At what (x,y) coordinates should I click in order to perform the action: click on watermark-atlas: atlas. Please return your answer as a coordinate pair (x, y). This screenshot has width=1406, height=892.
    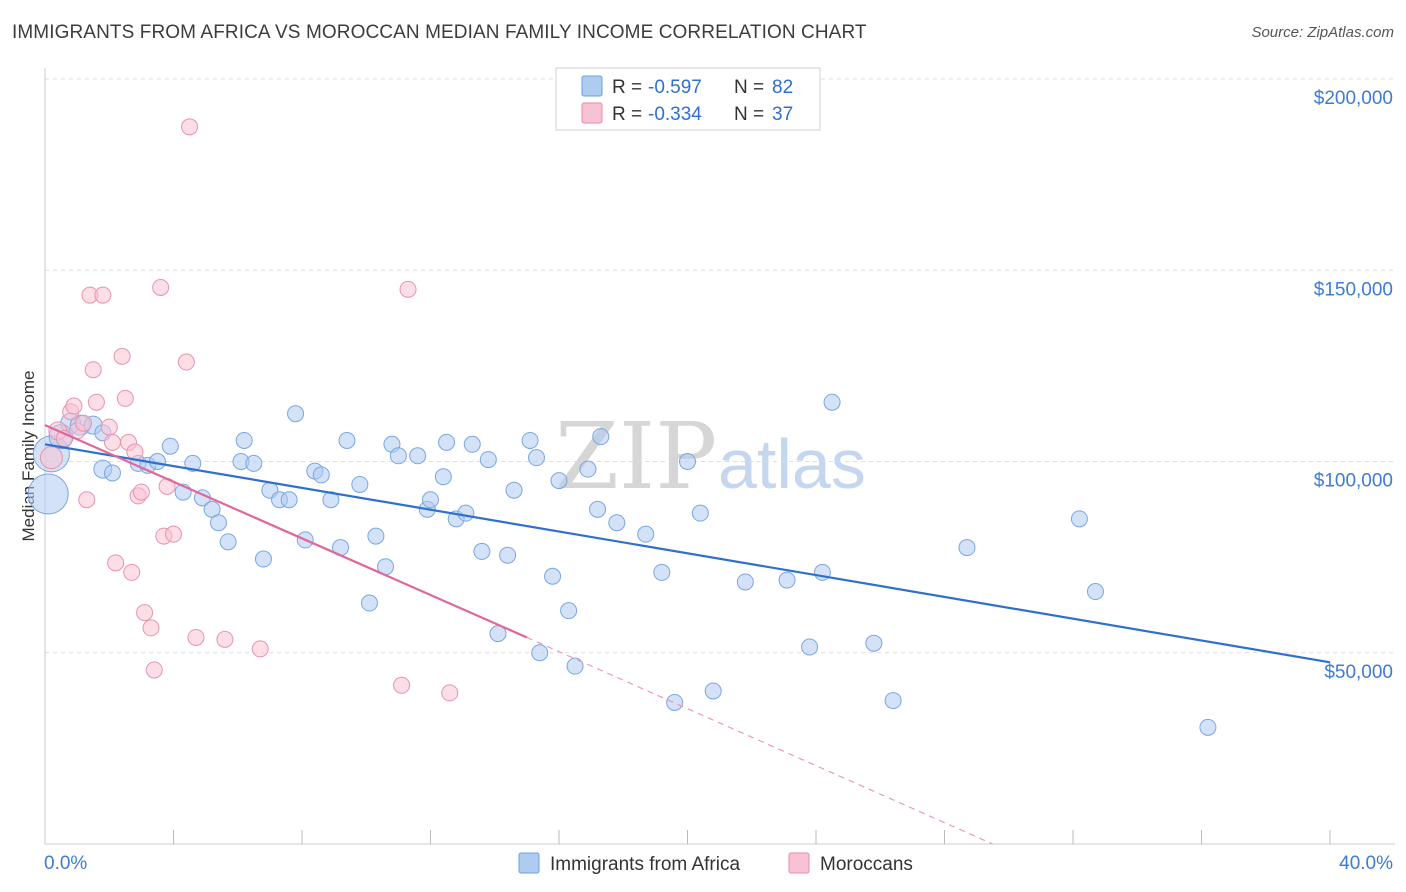
    Looking at the image, I should click on (792, 464).